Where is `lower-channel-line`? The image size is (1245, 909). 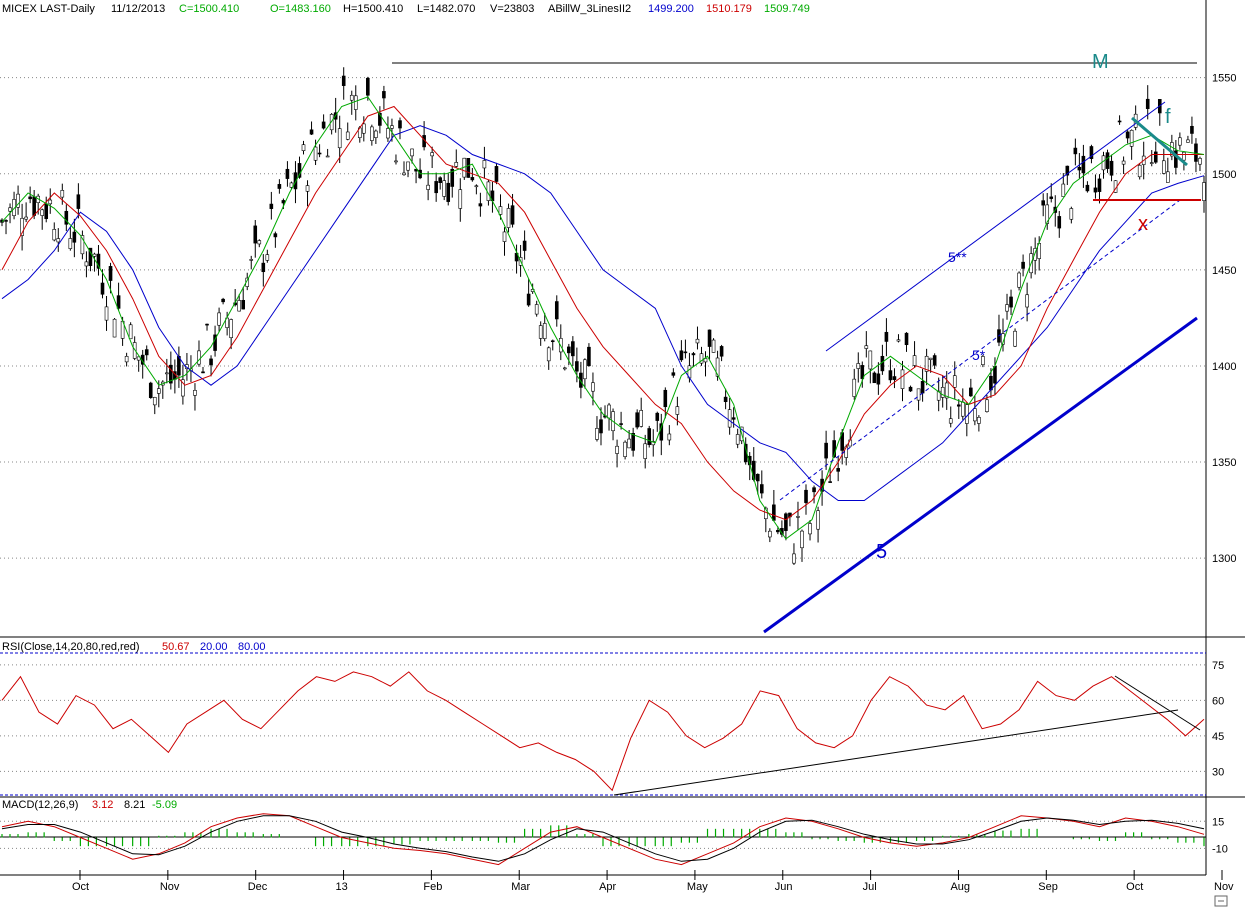
lower-channel-line is located at coordinates (980, 475).